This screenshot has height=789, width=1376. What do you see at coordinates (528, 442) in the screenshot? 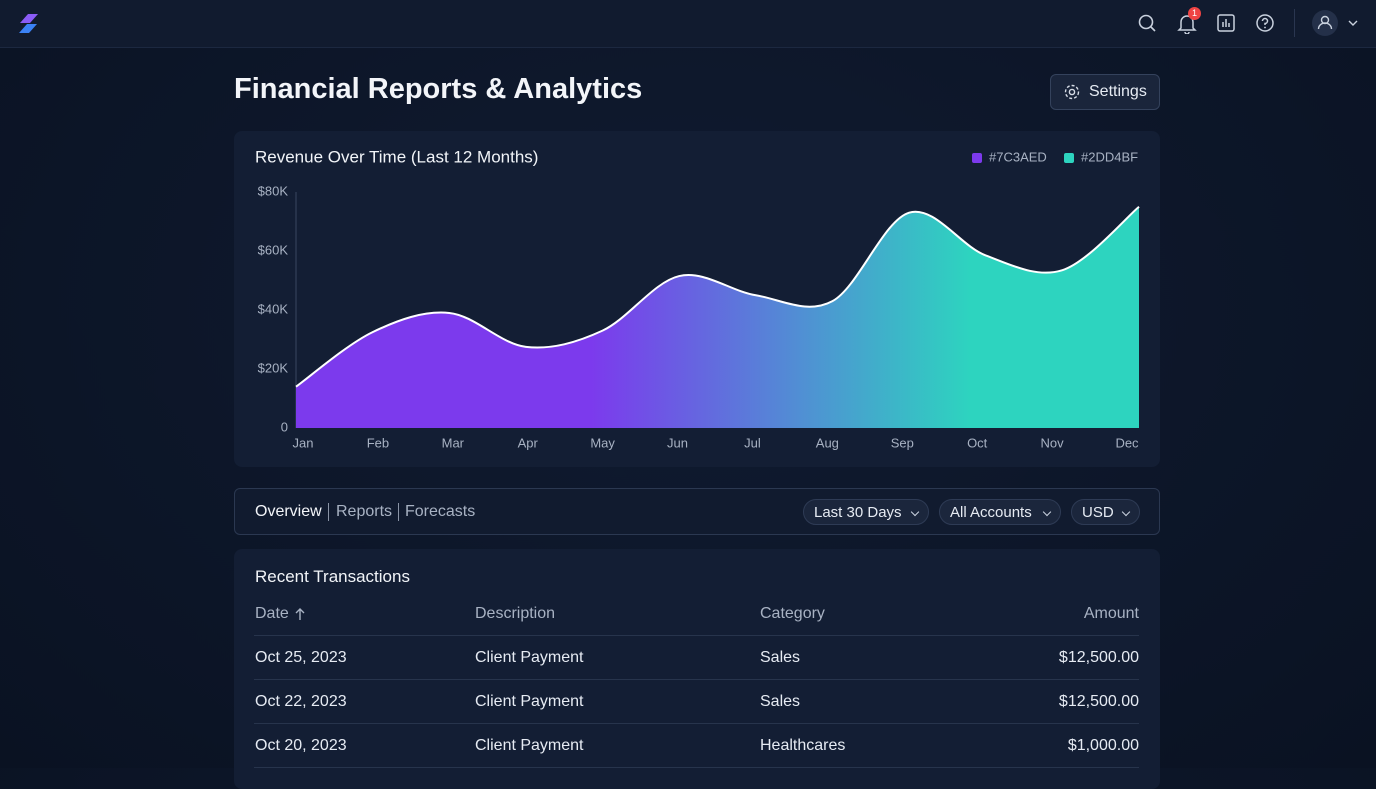
I see `x-tick-label: Apr` at bounding box center [528, 442].